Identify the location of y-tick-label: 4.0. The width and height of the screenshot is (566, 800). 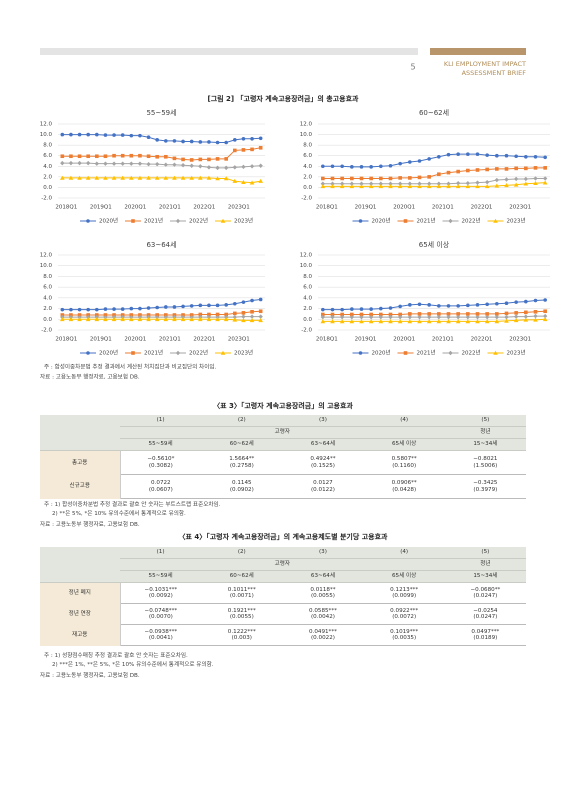
(47, 167).